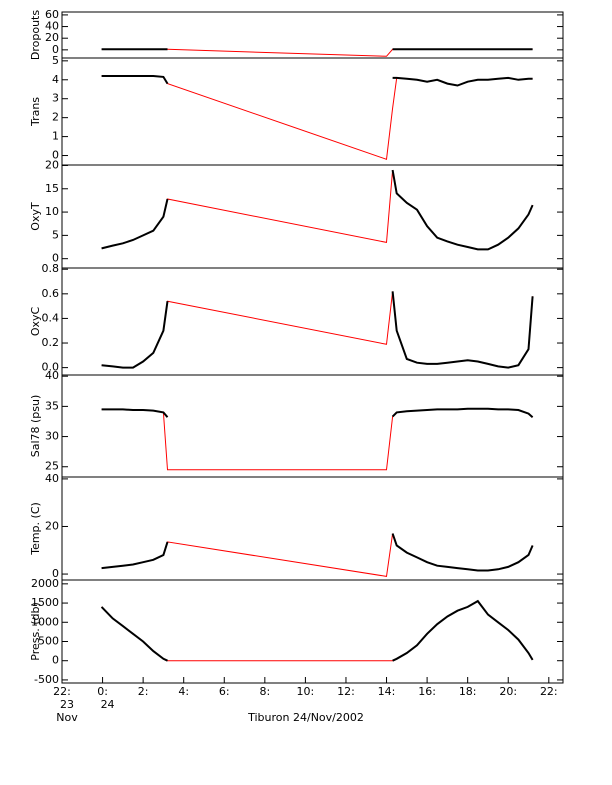 The height and width of the screenshot is (785, 612). I want to click on x-tick-label: 6:, so click(224, 691).